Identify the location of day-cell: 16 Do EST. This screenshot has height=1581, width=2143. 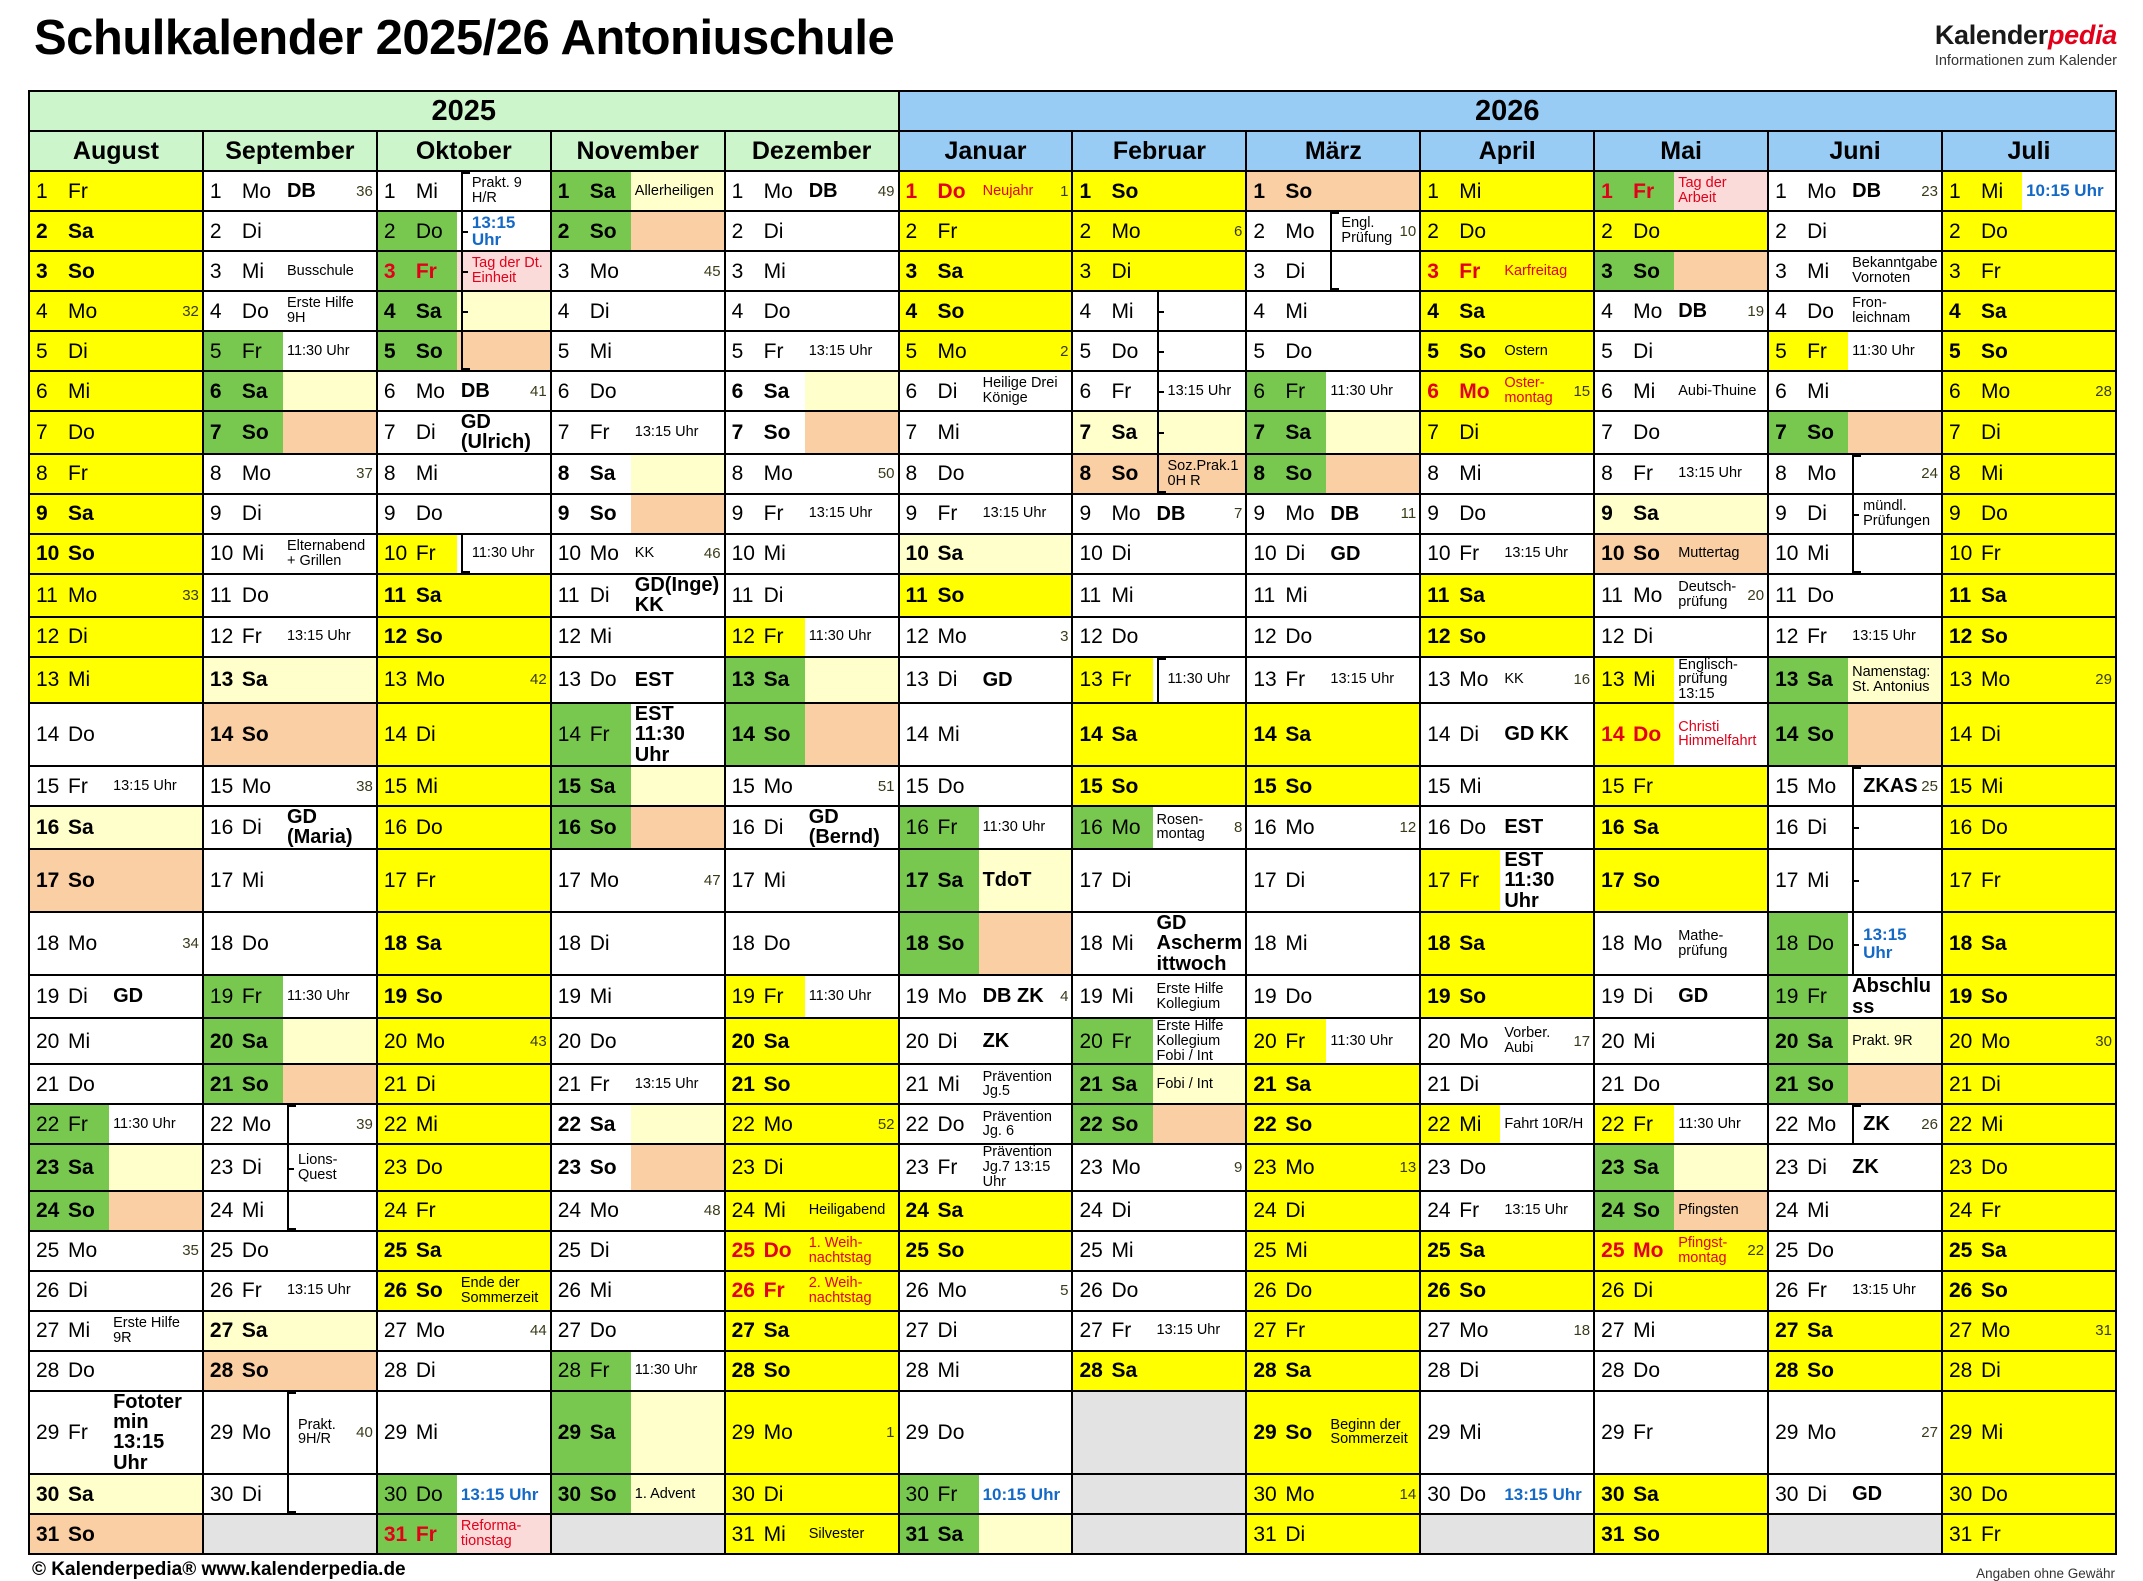
(1507, 827).